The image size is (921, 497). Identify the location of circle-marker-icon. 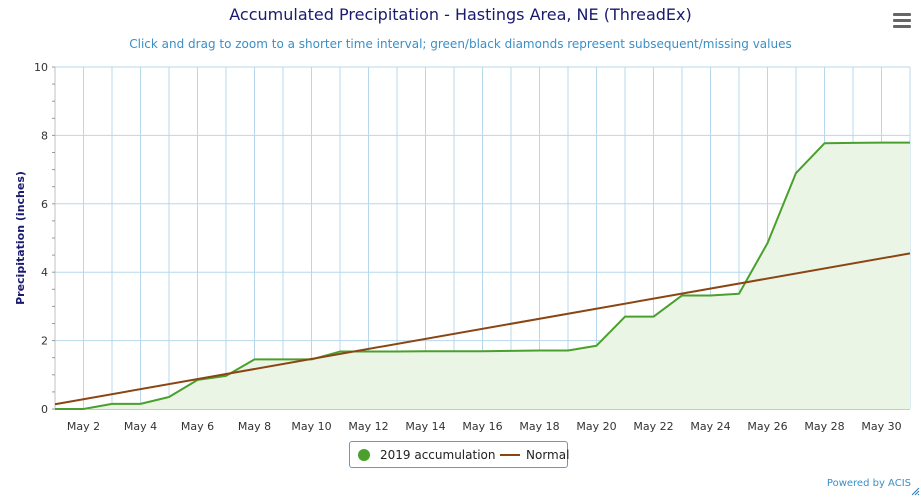
(364, 454).